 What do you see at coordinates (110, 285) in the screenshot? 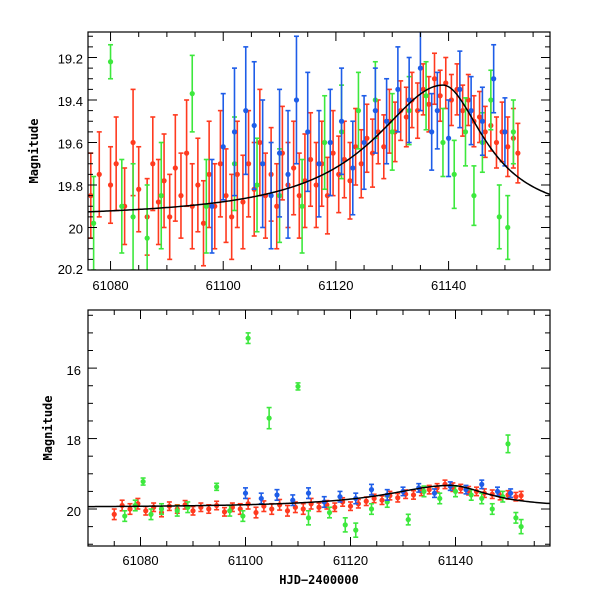
I see `top-x-tick-label: 61080` at bounding box center [110, 285].